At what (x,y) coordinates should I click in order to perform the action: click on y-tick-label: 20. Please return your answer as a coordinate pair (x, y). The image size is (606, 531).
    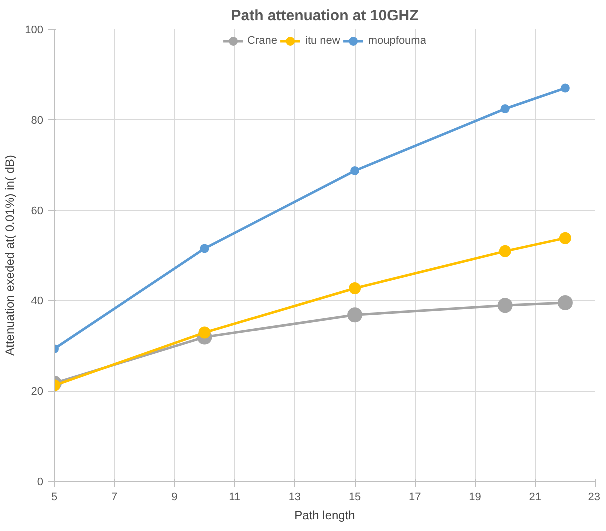
    Looking at the image, I should click on (37, 392).